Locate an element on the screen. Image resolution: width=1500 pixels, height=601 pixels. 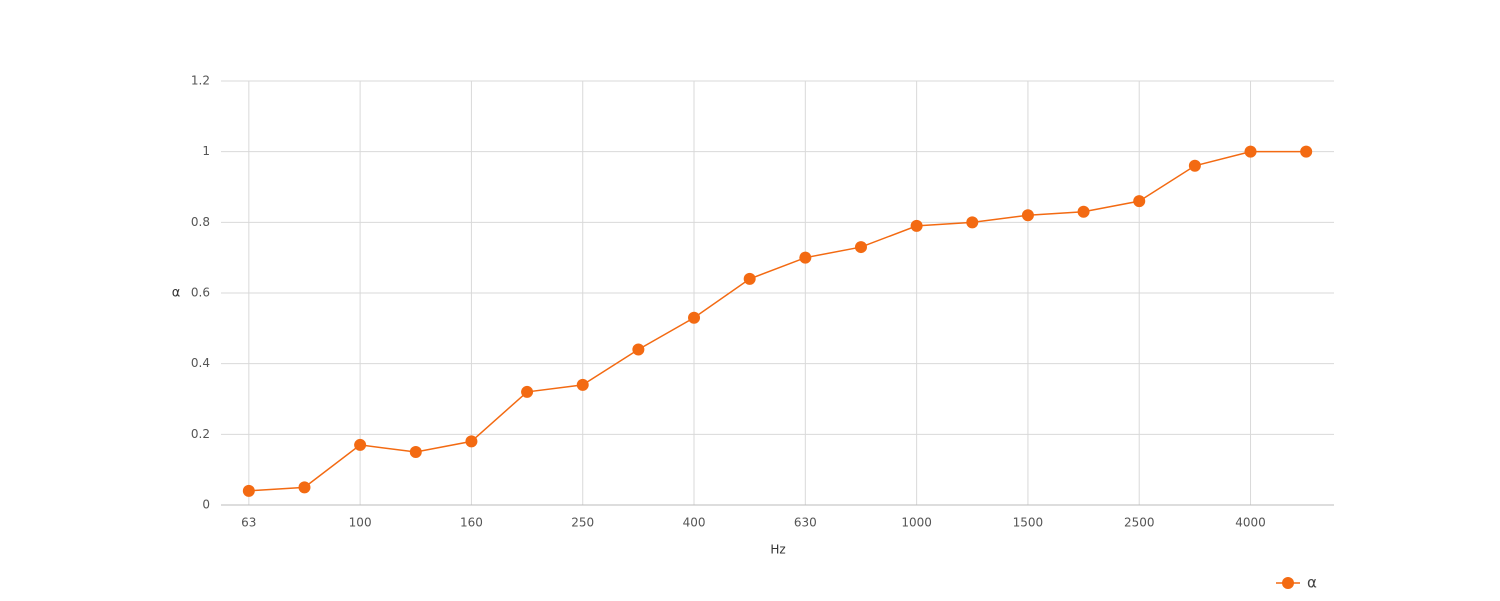
y-tick-label: 0.4 is located at coordinates (200, 363).